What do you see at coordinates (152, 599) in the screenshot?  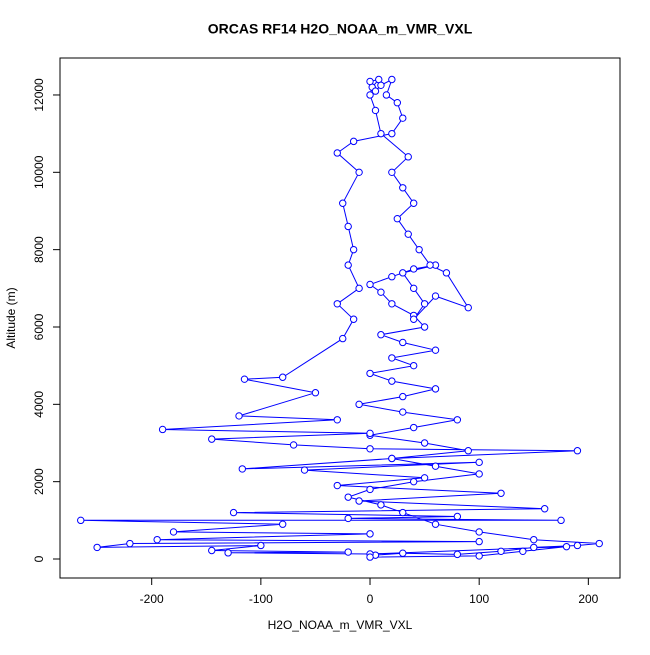 I see `x-tick-label: -200` at bounding box center [152, 599].